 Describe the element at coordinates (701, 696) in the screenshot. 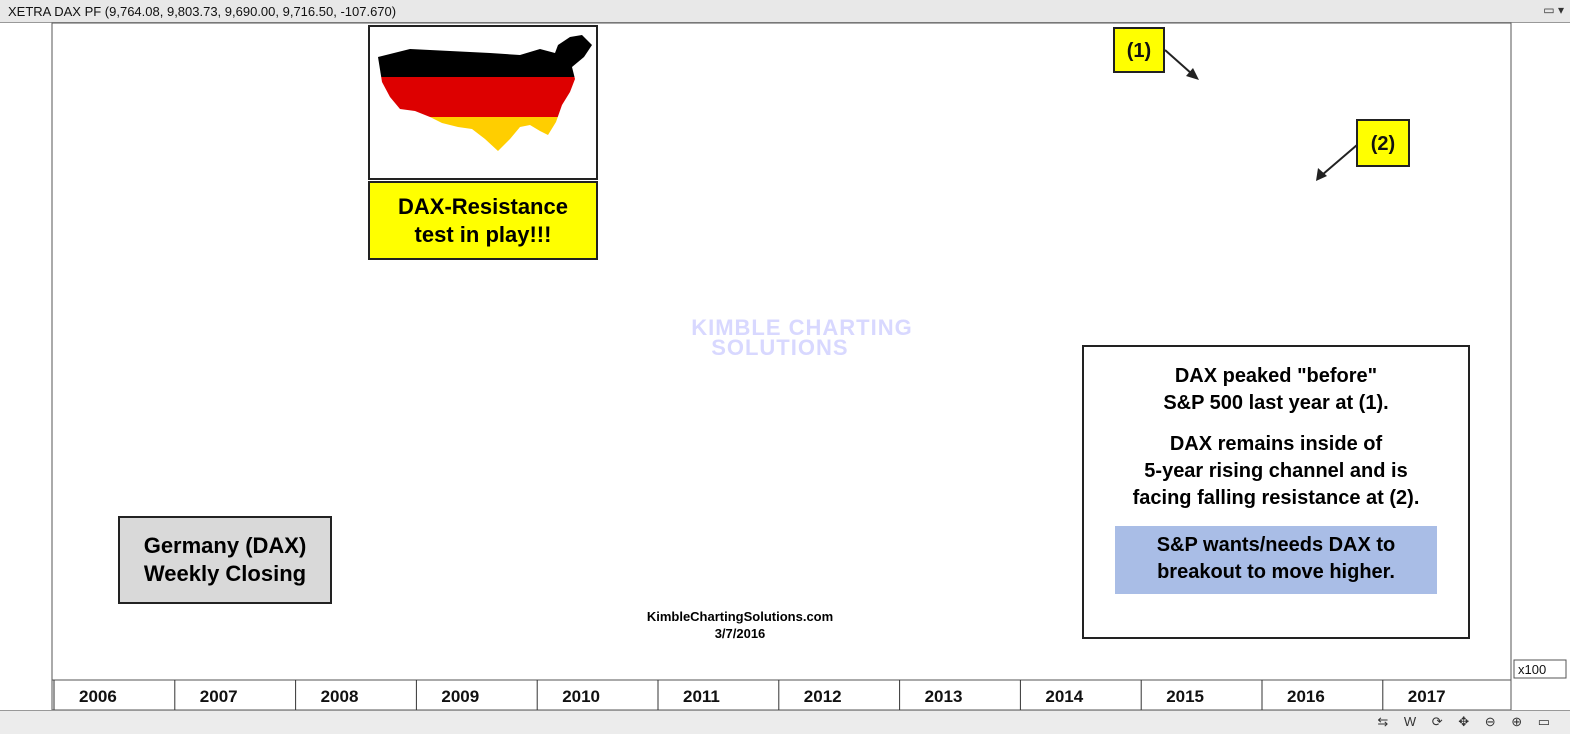

I see `x-tick-label: 2011` at that location.